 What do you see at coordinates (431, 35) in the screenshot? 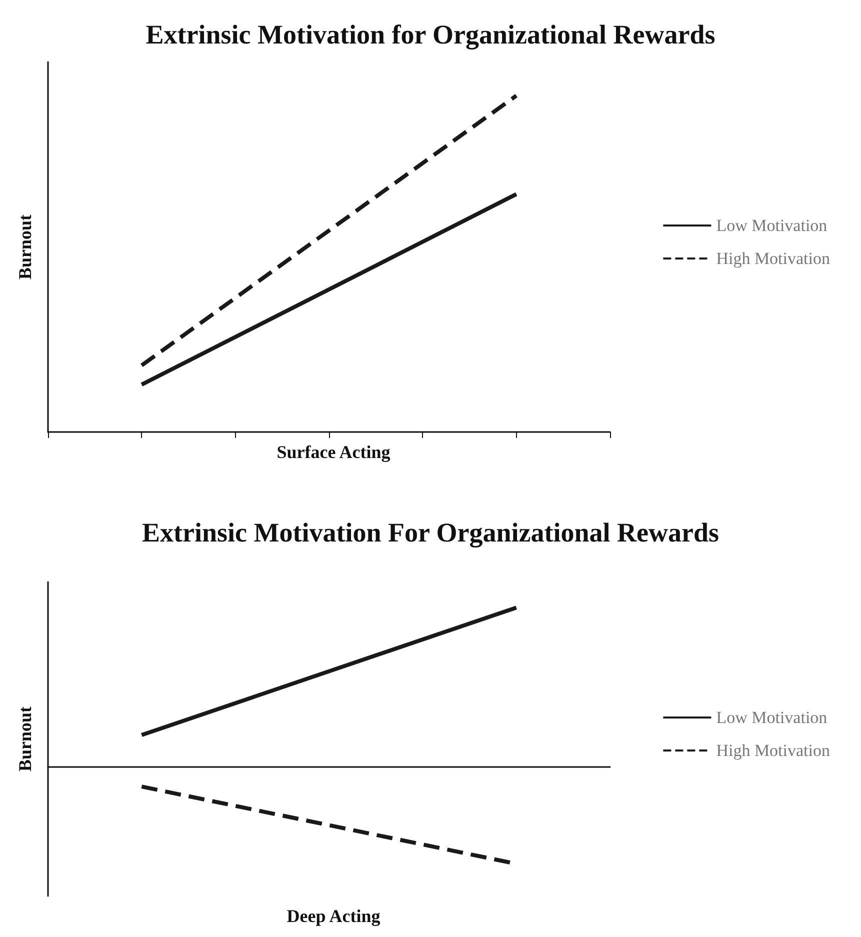
I see `chart-title: Extrinsic Motivation for Organizational Rewards` at bounding box center [431, 35].